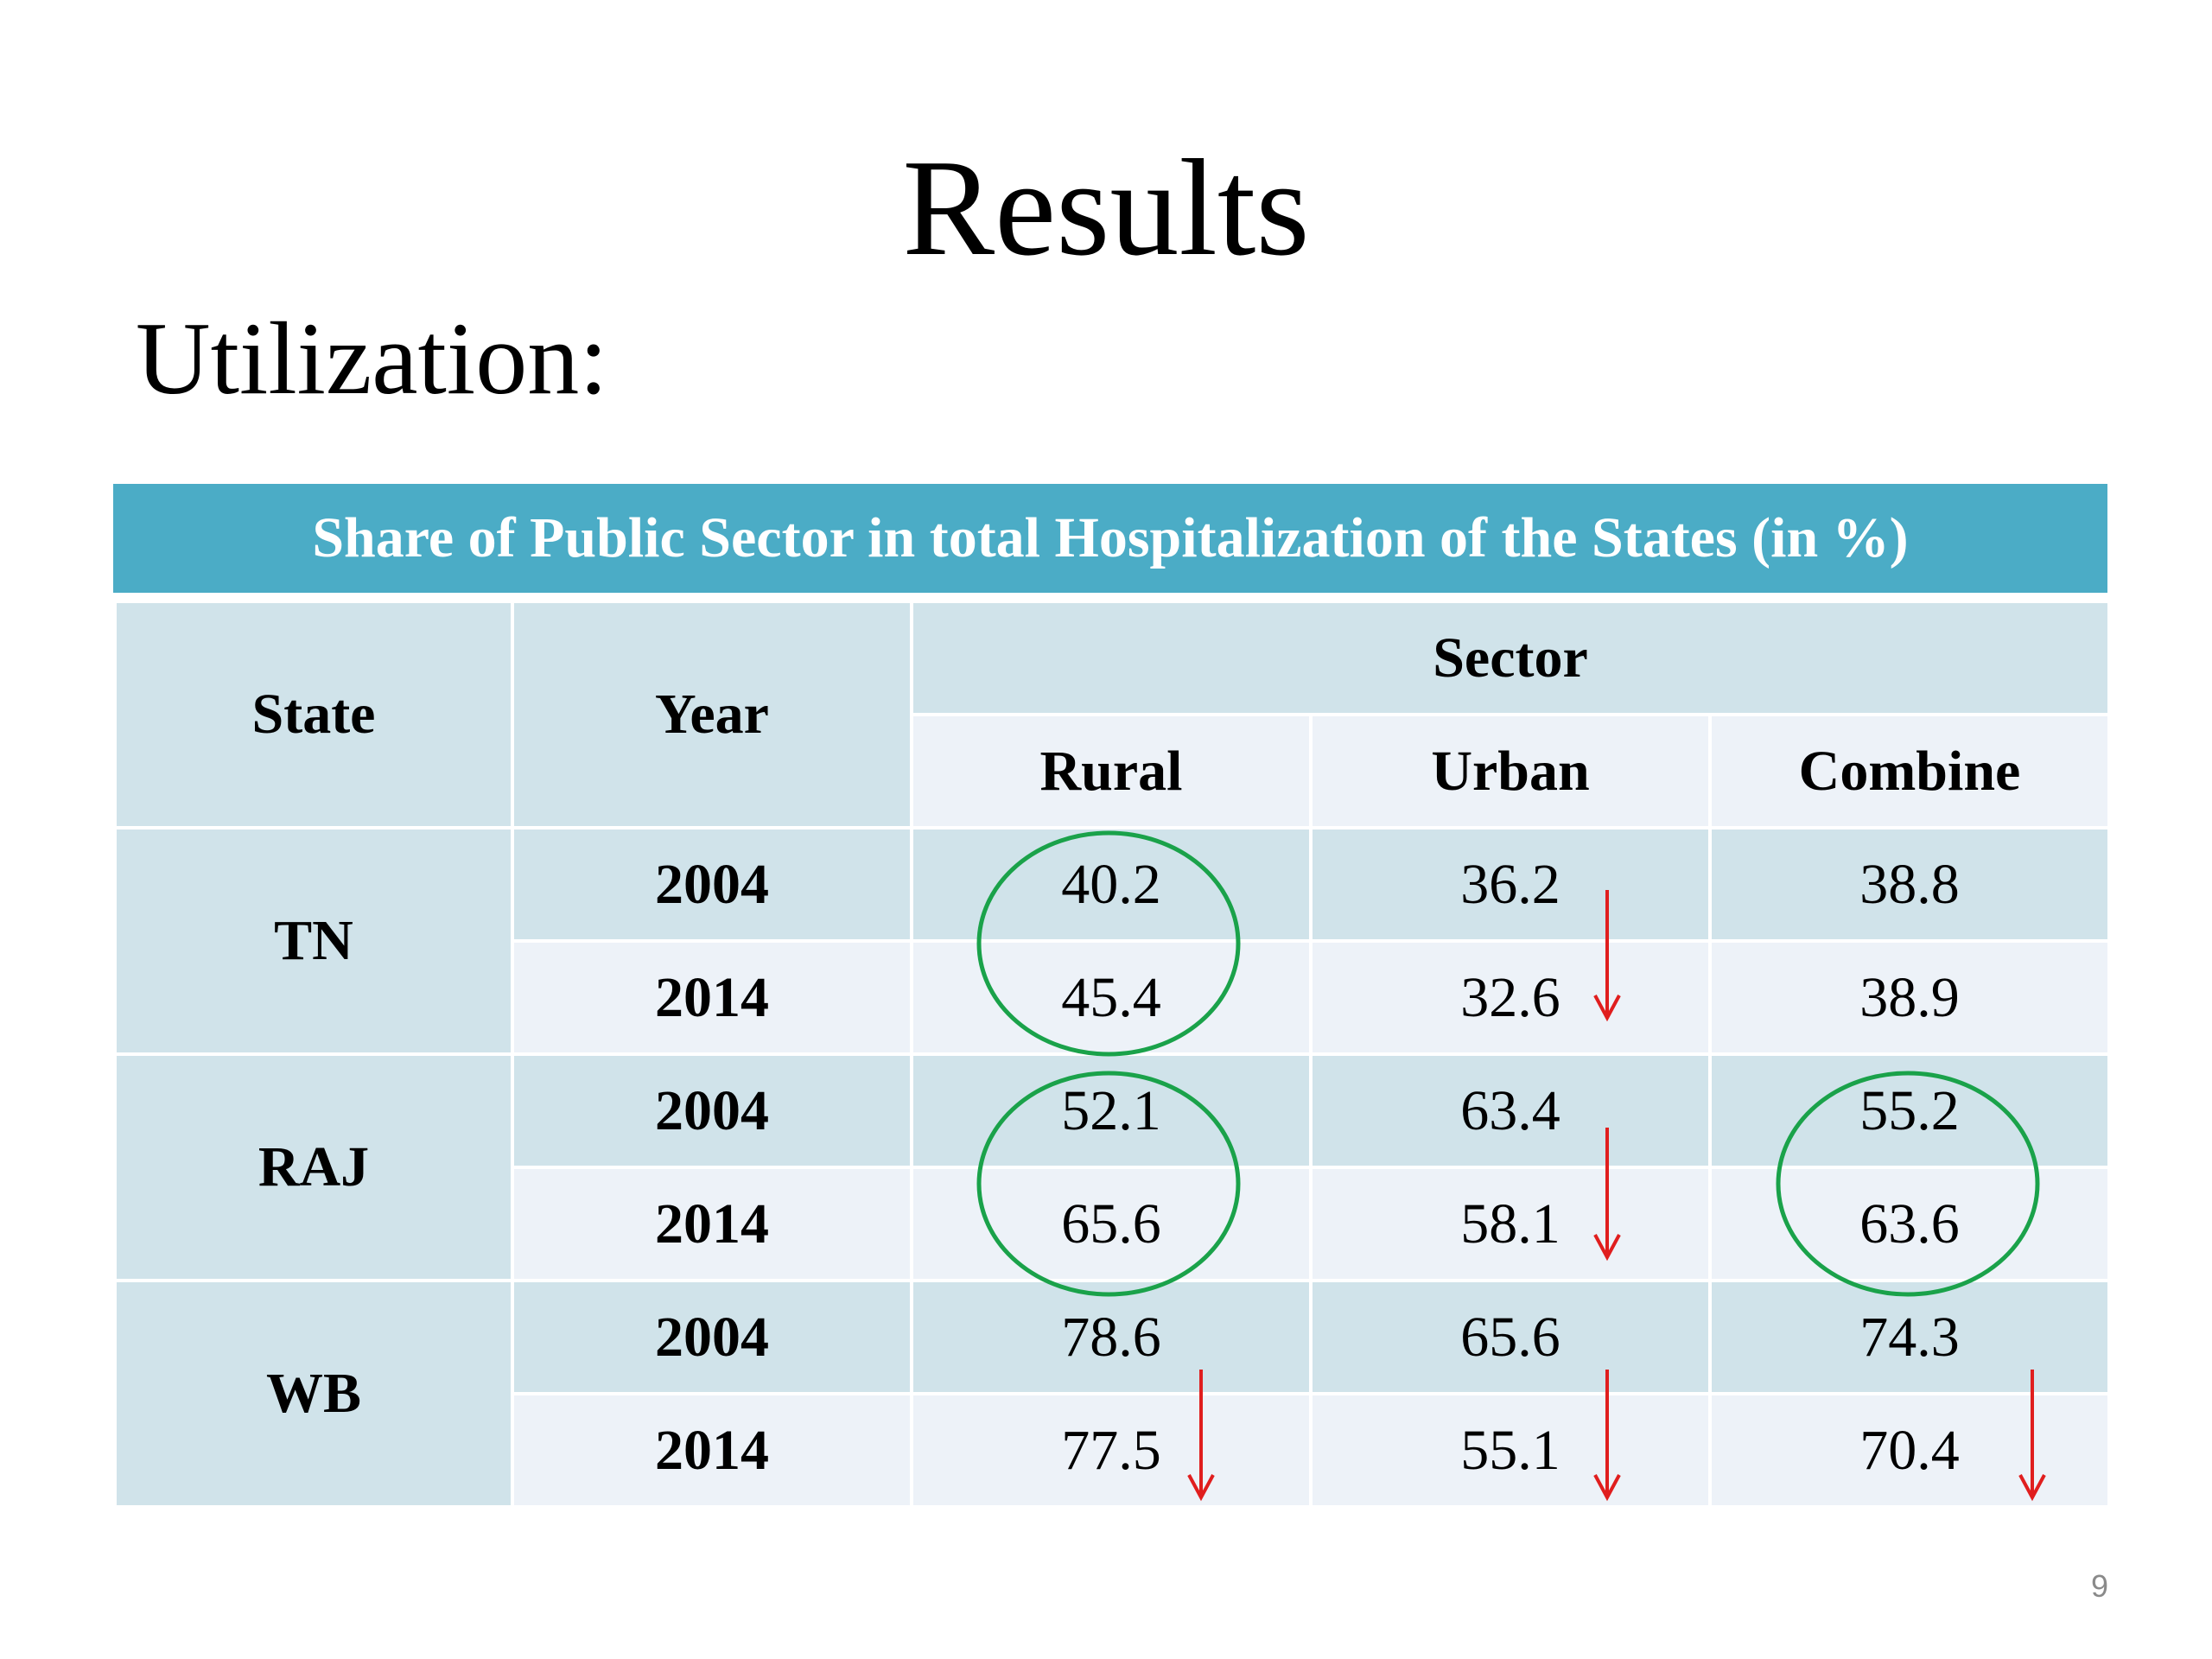 This screenshot has height=1659, width=2212. I want to click on slide-title: Results, so click(1106, 207).